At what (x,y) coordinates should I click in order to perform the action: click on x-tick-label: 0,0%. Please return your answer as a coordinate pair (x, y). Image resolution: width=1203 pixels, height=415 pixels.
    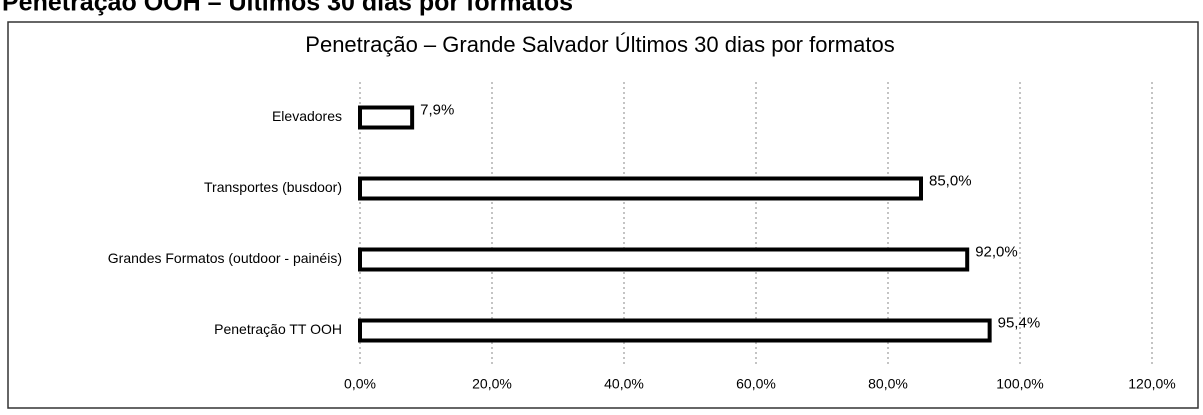
    Looking at the image, I should click on (360, 384).